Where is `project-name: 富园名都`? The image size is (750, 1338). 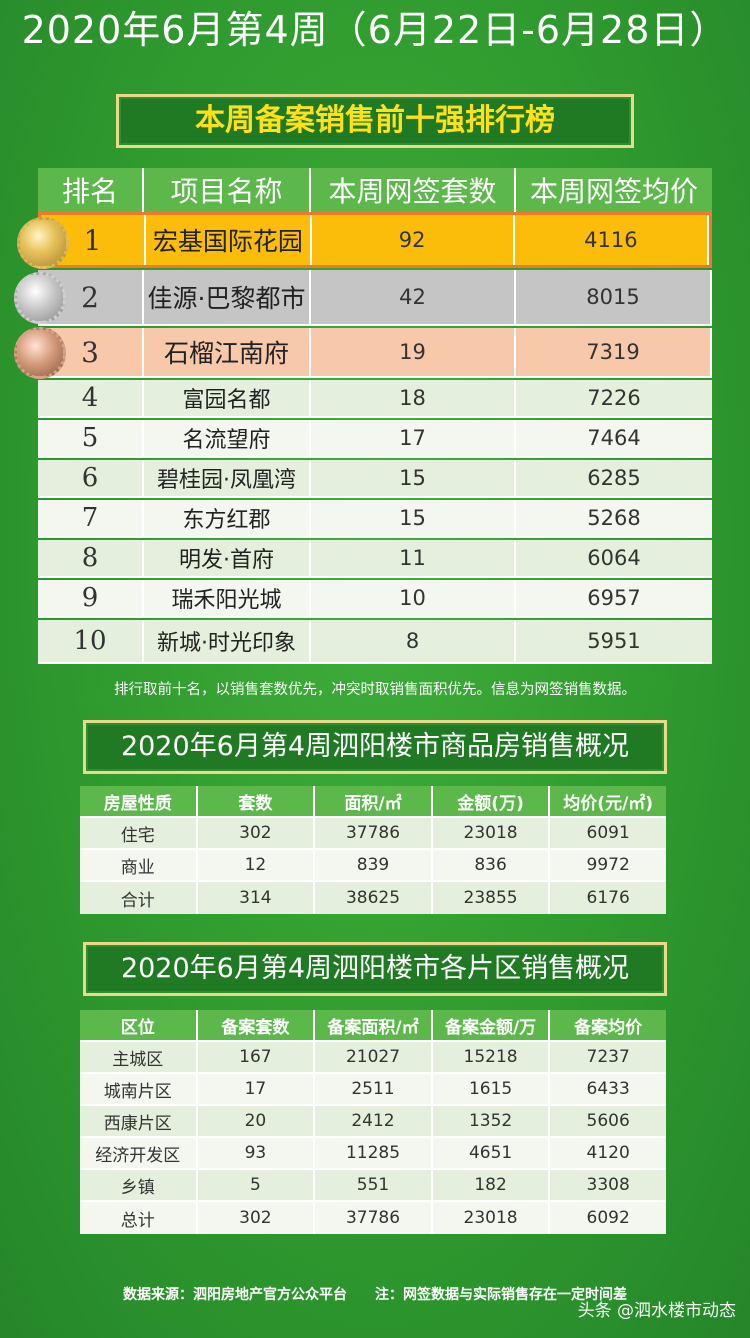
project-name: 富园名都 is located at coordinates (227, 398).